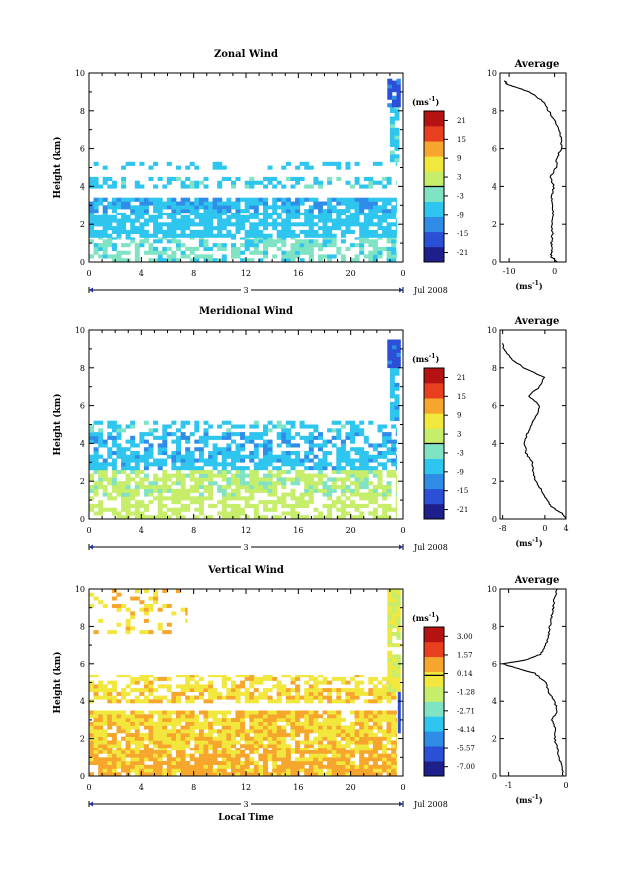 This screenshot has height=873, width=617. What do you see at coordinates (82, 406) in the screenshot?
I see `y-tick-label: 6` at bounding box center [82, 406].